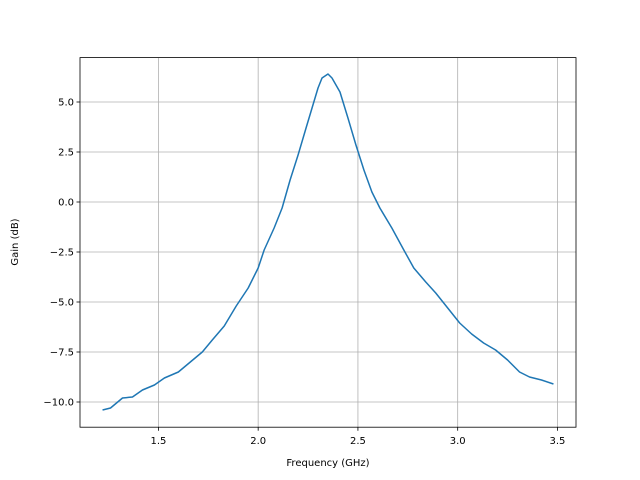 Image resolution: width=640 pixels, height=480 pixels. I want to click on y-axis-label: Gain (dB), so click(15, 241).